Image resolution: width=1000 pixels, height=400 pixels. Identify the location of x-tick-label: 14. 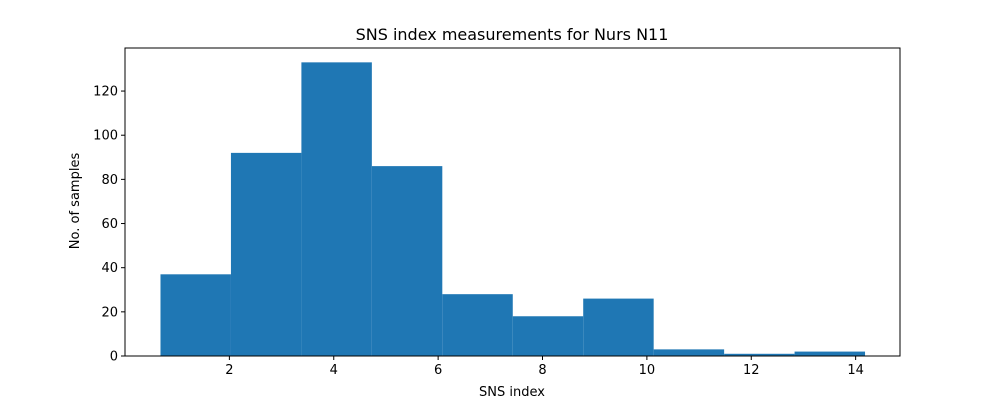
(855, 370).